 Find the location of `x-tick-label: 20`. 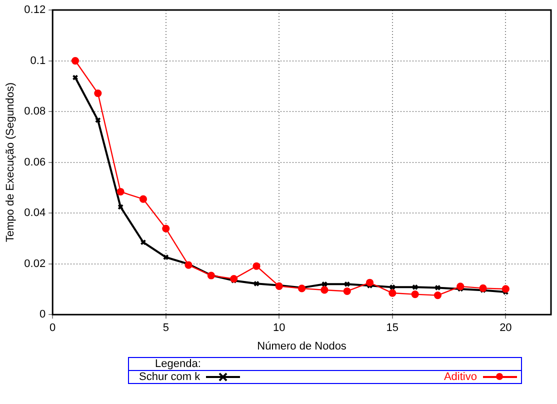

x-tick-label: 20 is located at coordinates (506, 328).